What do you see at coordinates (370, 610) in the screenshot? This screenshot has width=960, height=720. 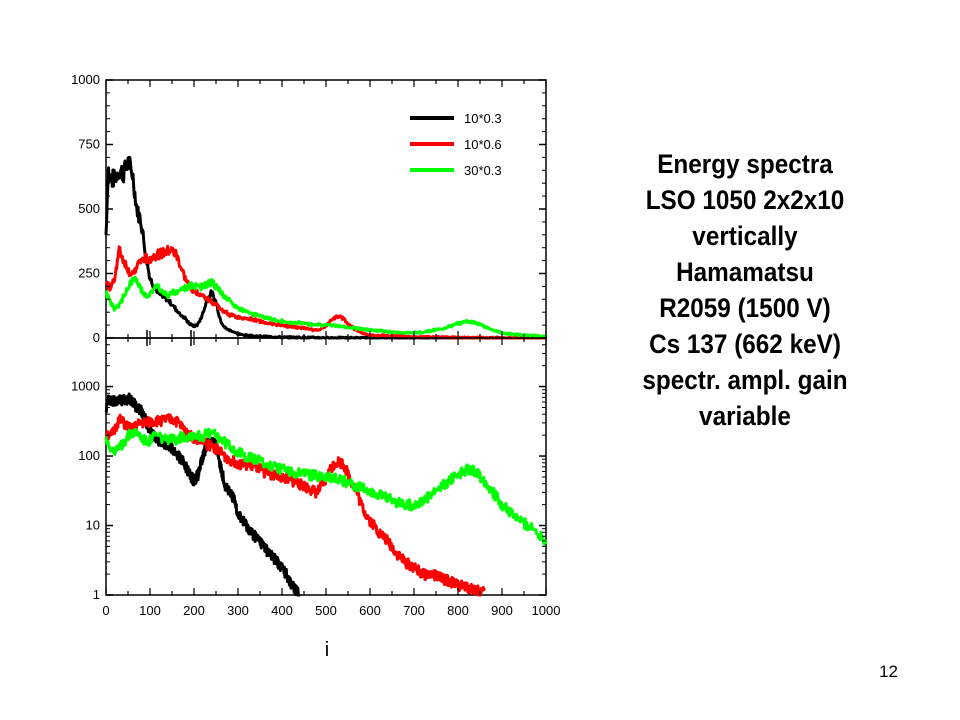 I see `x-tick-label: 600` at bounding box center [370, 610].